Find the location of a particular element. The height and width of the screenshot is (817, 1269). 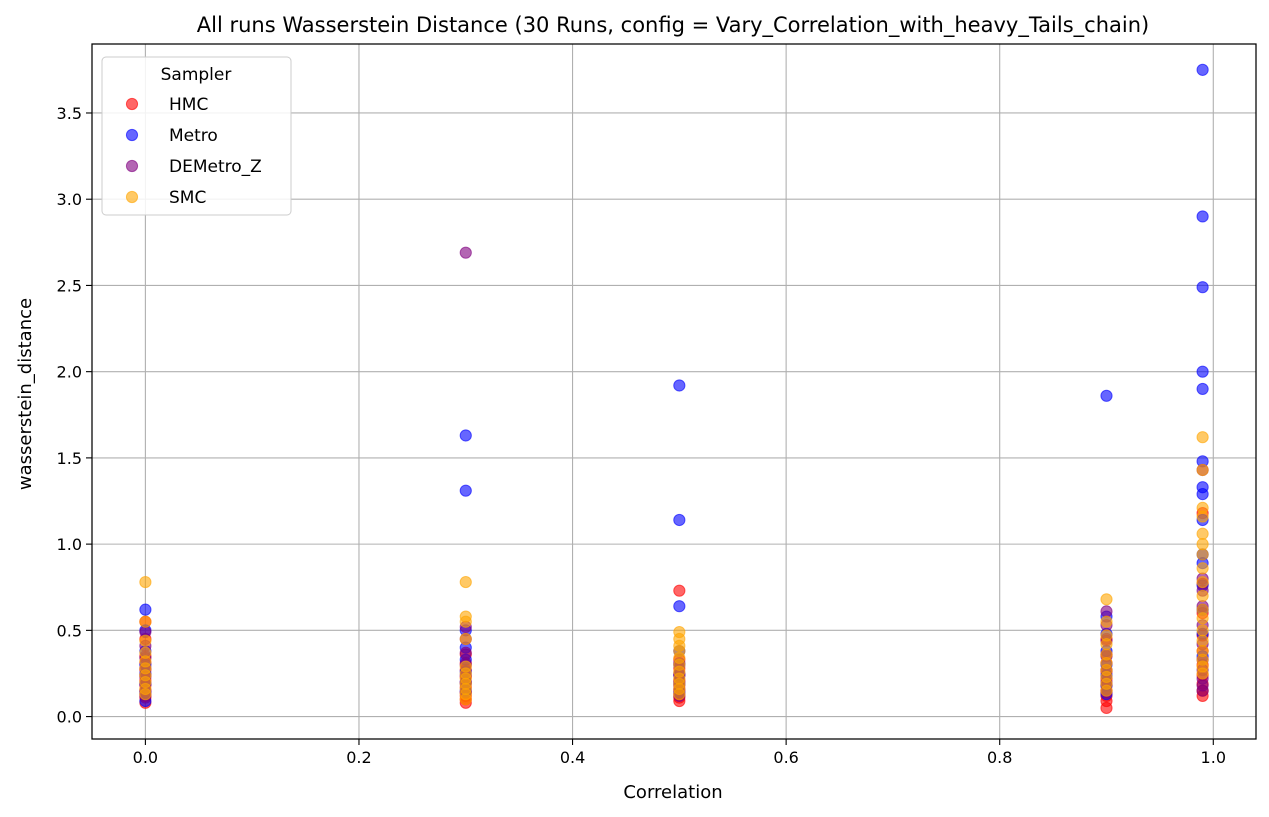

y-axis-label: wasserstein_distance is located at coordinates (25, 394).